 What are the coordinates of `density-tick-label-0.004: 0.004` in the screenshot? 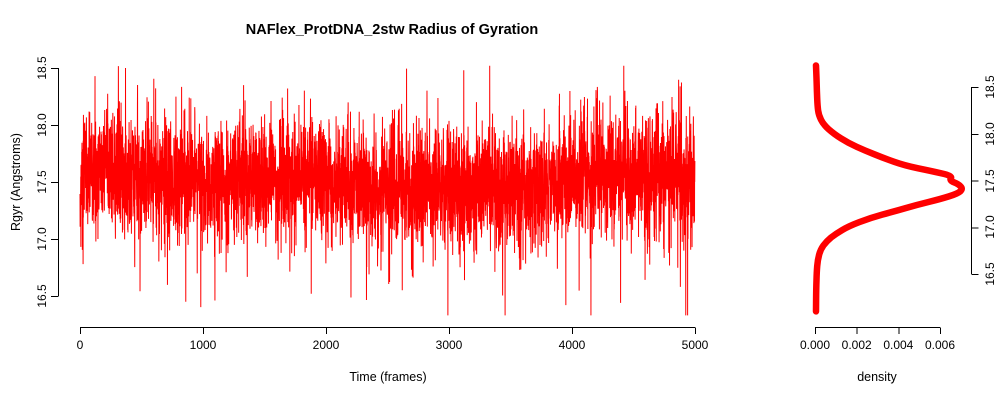 It's located at (898, 345).